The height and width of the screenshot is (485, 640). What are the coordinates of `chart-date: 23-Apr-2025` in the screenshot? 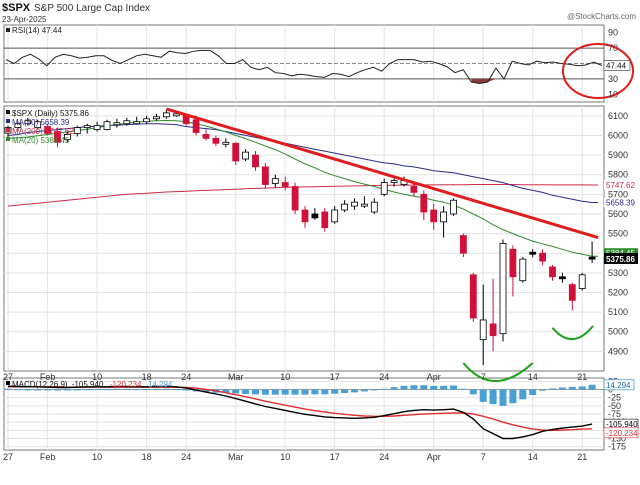 It's located at (24, 19).